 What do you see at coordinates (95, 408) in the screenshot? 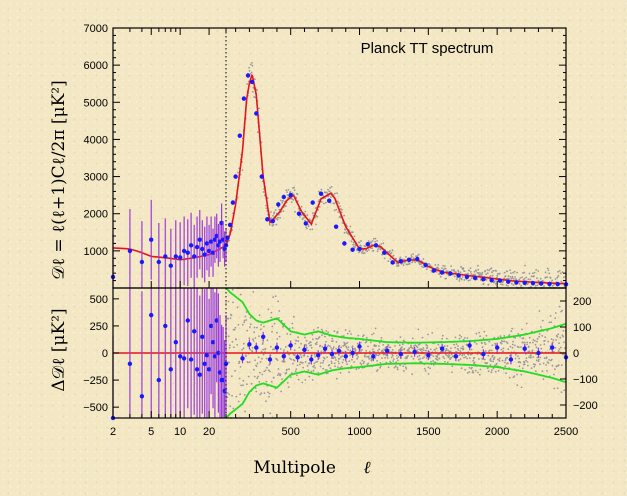
I see `residual-y-tick-label: −500` at bounding box center [95, 408].